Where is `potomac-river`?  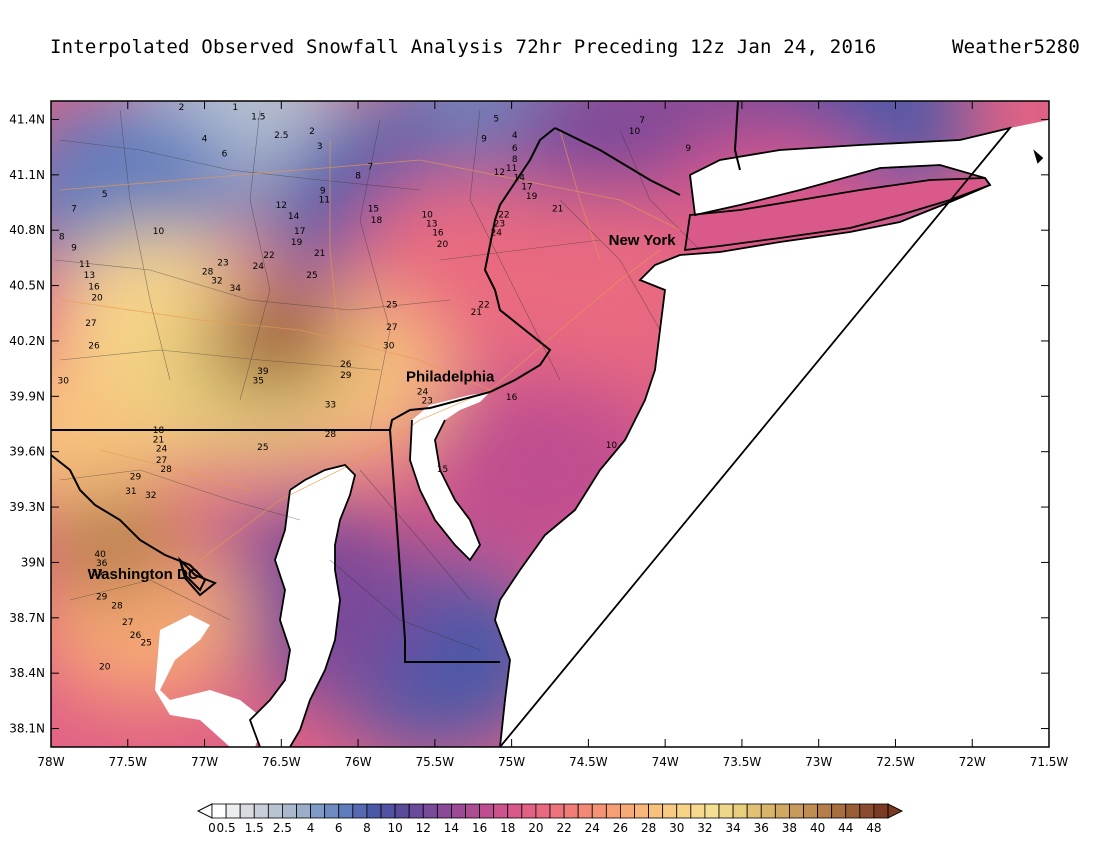
potomac-river is located at coordinates (210, 681).